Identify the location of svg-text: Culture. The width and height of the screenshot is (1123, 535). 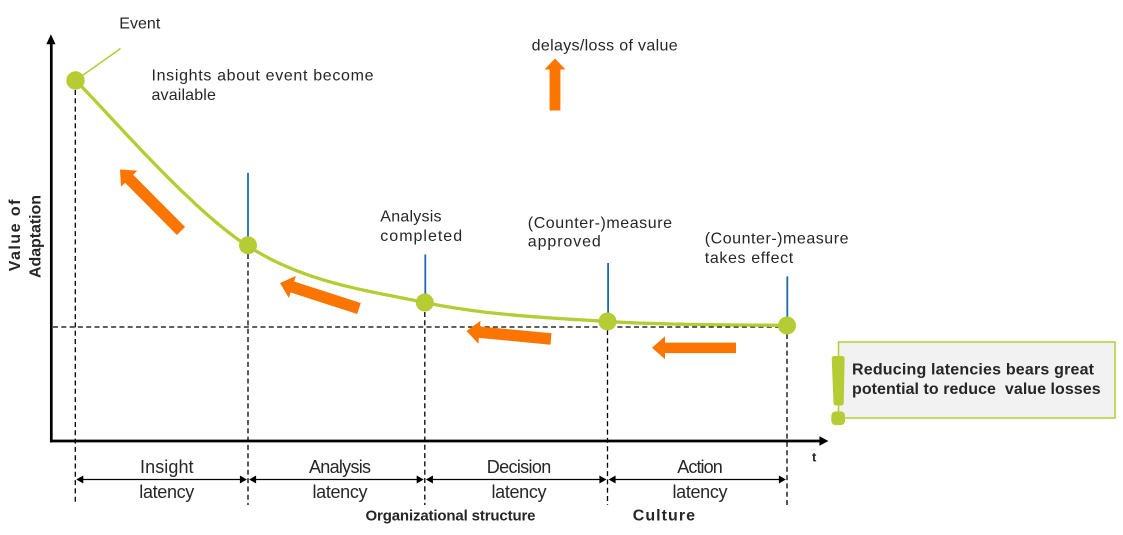
(664, 515).